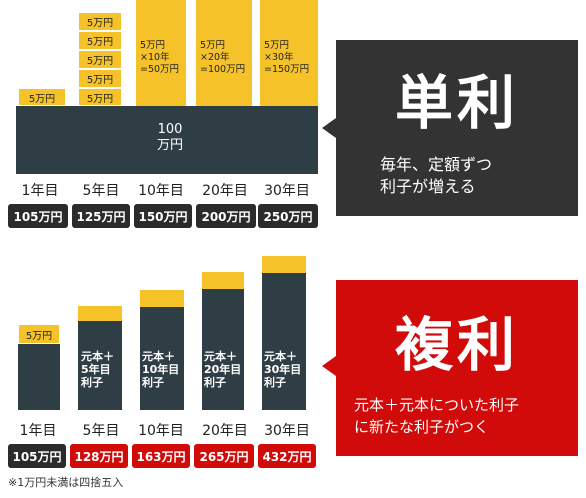 The height and width of the screenshot is (498, 586). What do you see at coordinates (223, 369) in the screenshot?
I see `compound-bar-label: 元本＋ 20年目 利子` at bounding box center [223, 369].